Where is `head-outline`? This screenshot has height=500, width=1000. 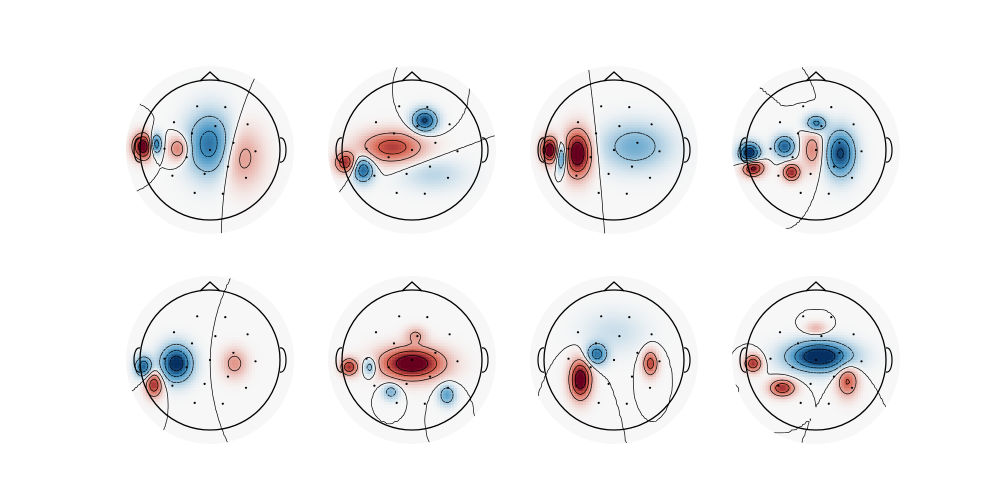
head-outline is located at coordinates (210, 150).